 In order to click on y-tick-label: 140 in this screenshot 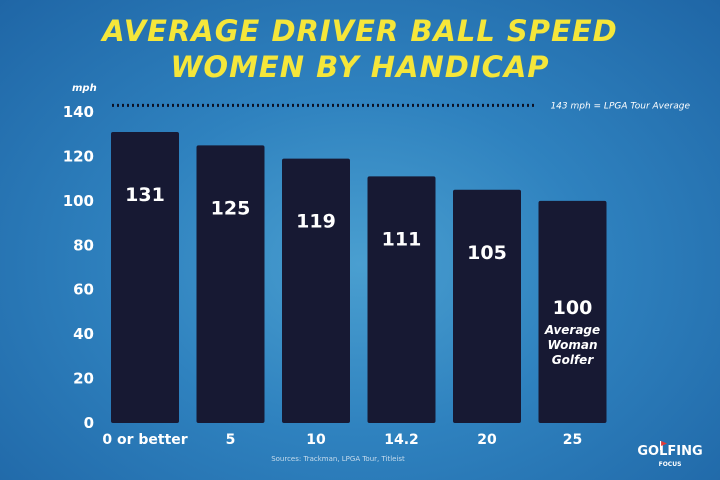, I will do `click(78, 112)`.